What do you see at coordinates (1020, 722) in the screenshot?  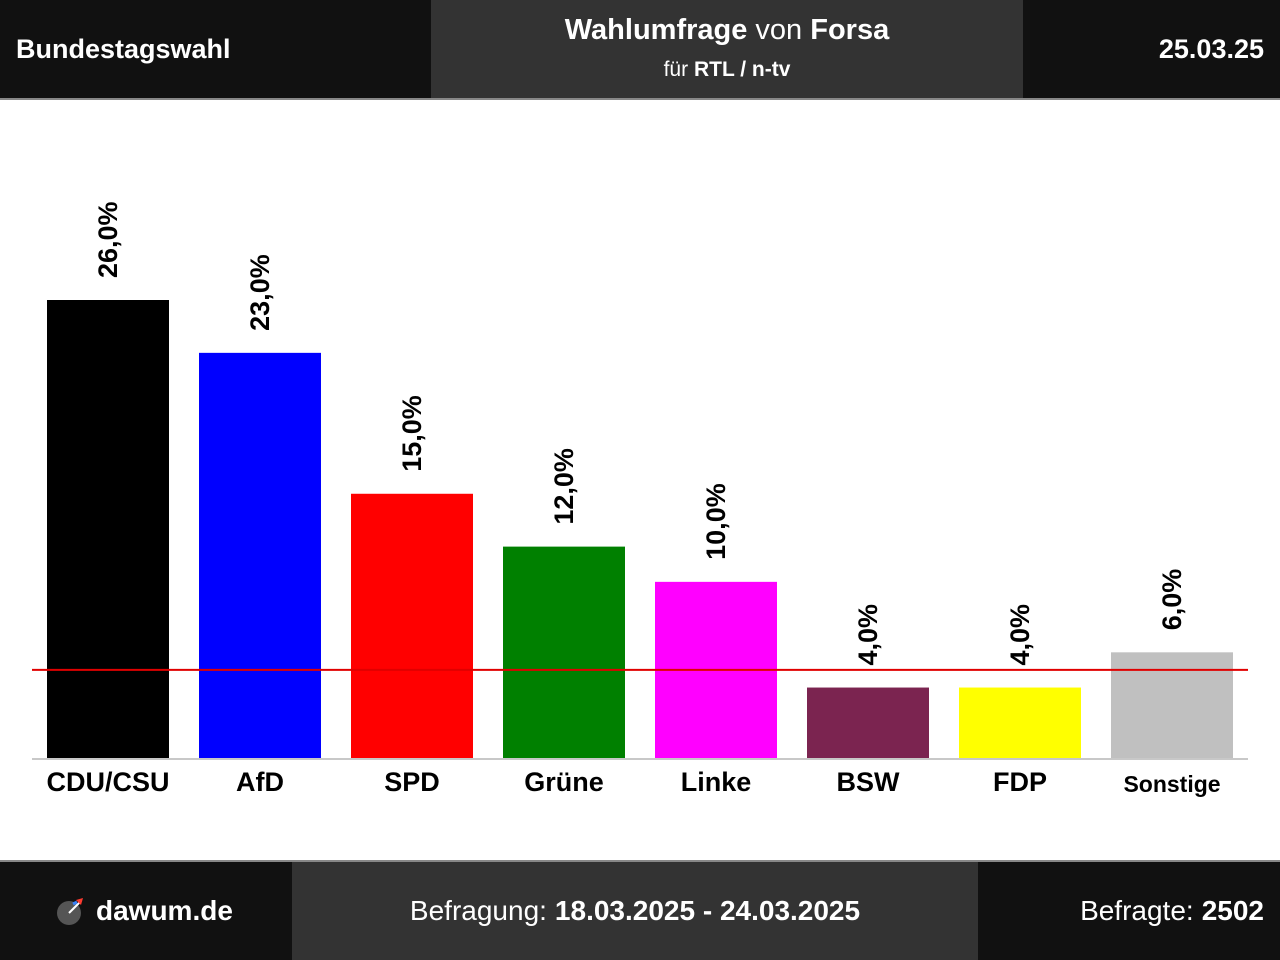 I see `bar-fdp` at bounding box center [1020, 722].